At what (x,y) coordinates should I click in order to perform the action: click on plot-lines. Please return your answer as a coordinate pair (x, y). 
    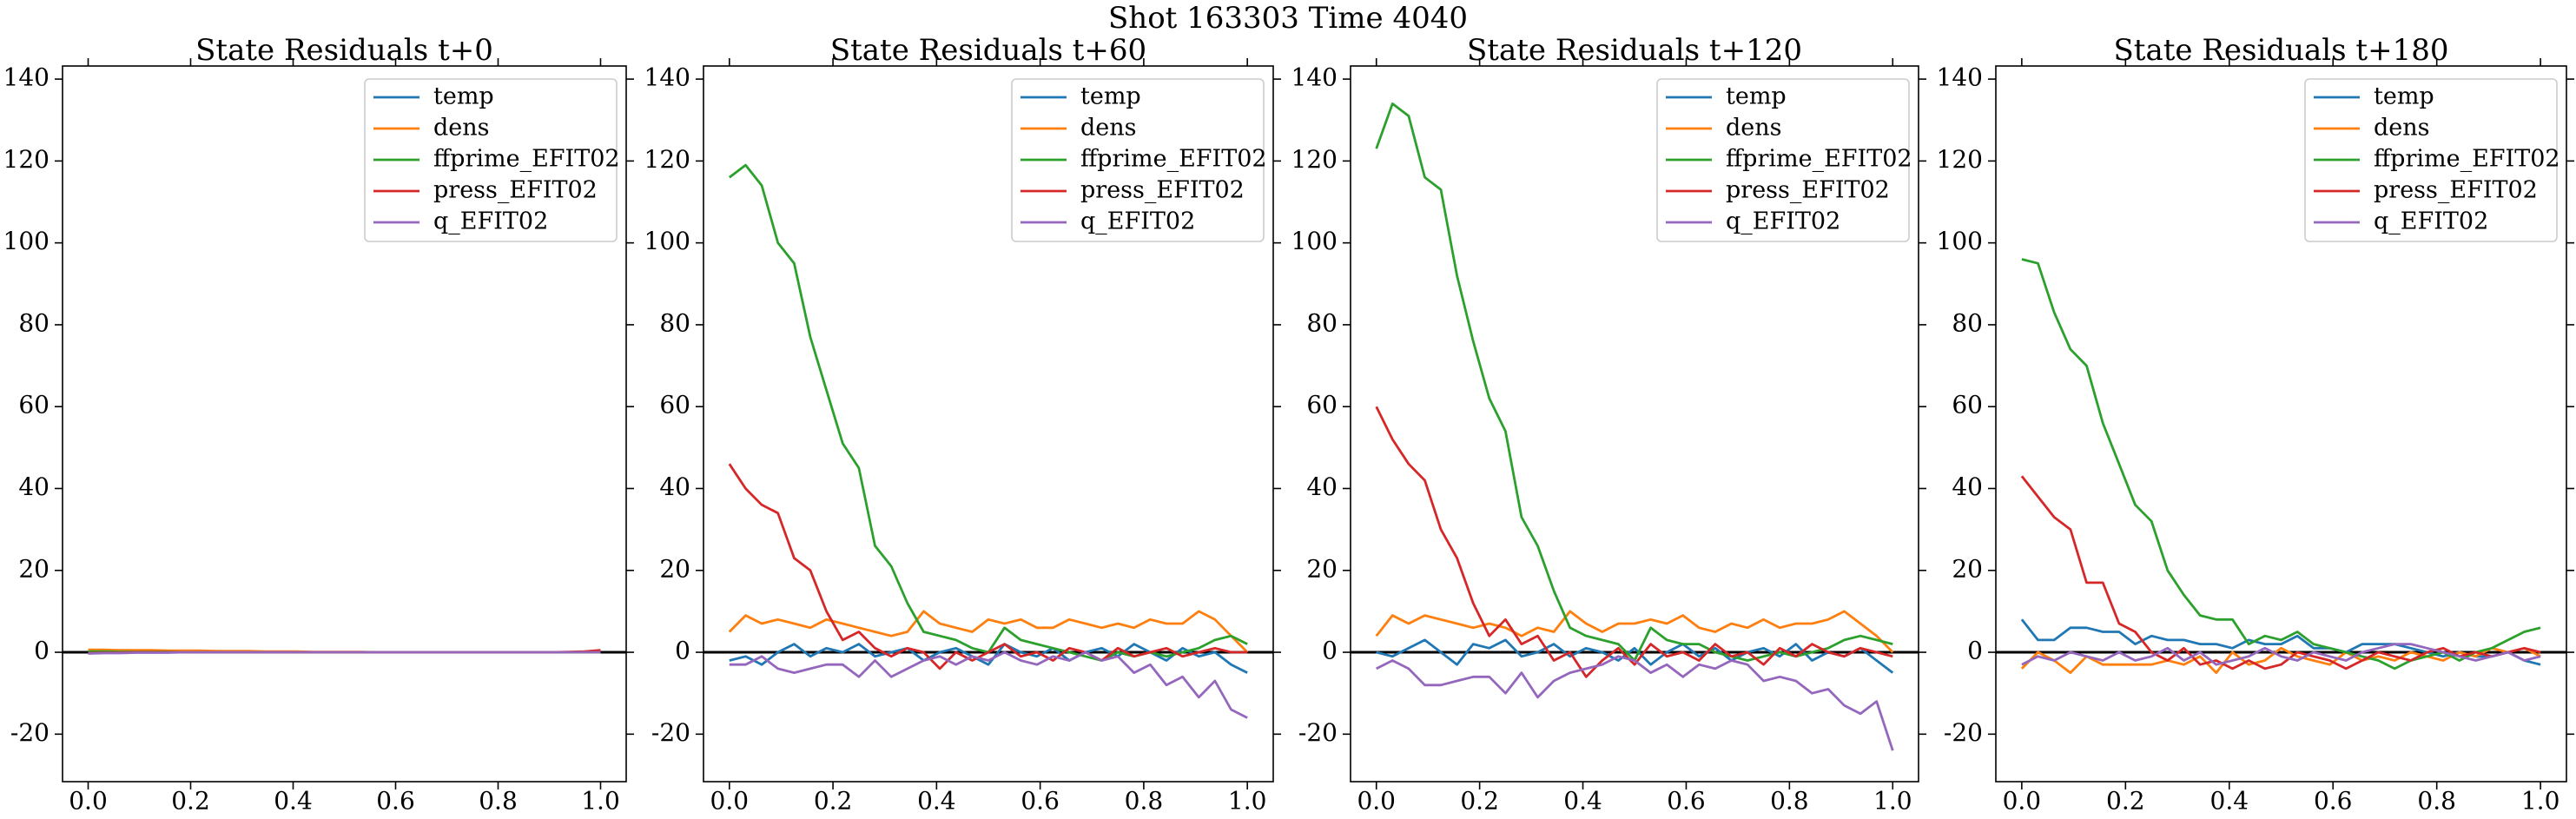
    Looking at the image, I should click on (2281, 466).